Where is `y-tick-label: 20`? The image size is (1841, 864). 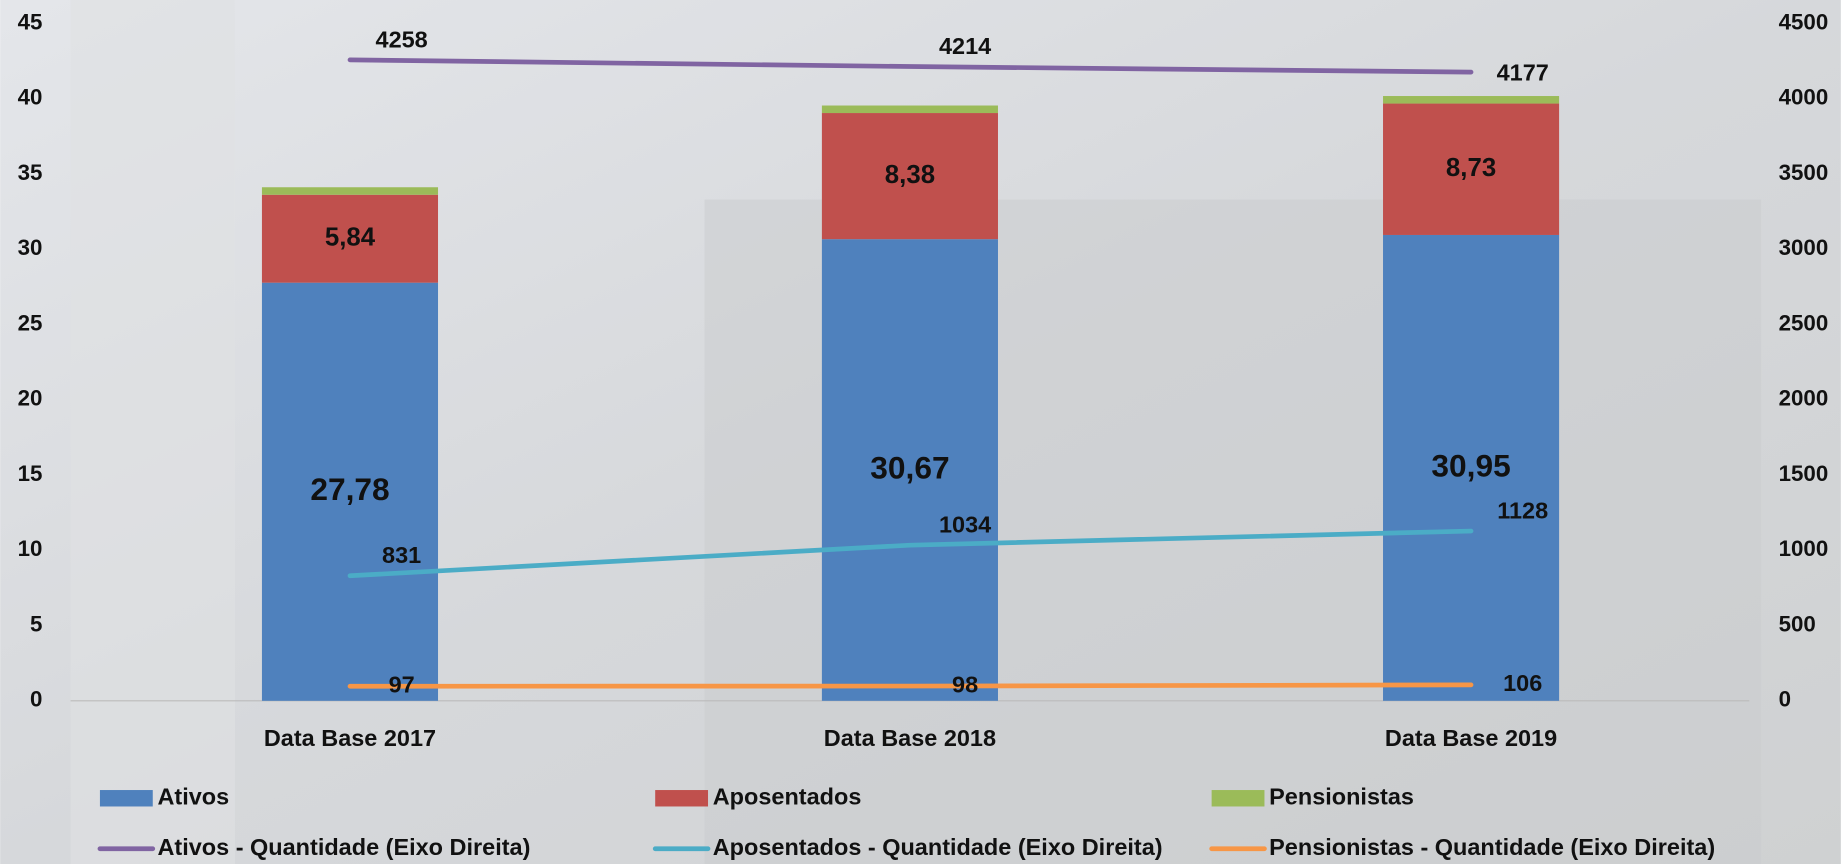 y-tick-label: 20 is located at coordinates (30, 398).